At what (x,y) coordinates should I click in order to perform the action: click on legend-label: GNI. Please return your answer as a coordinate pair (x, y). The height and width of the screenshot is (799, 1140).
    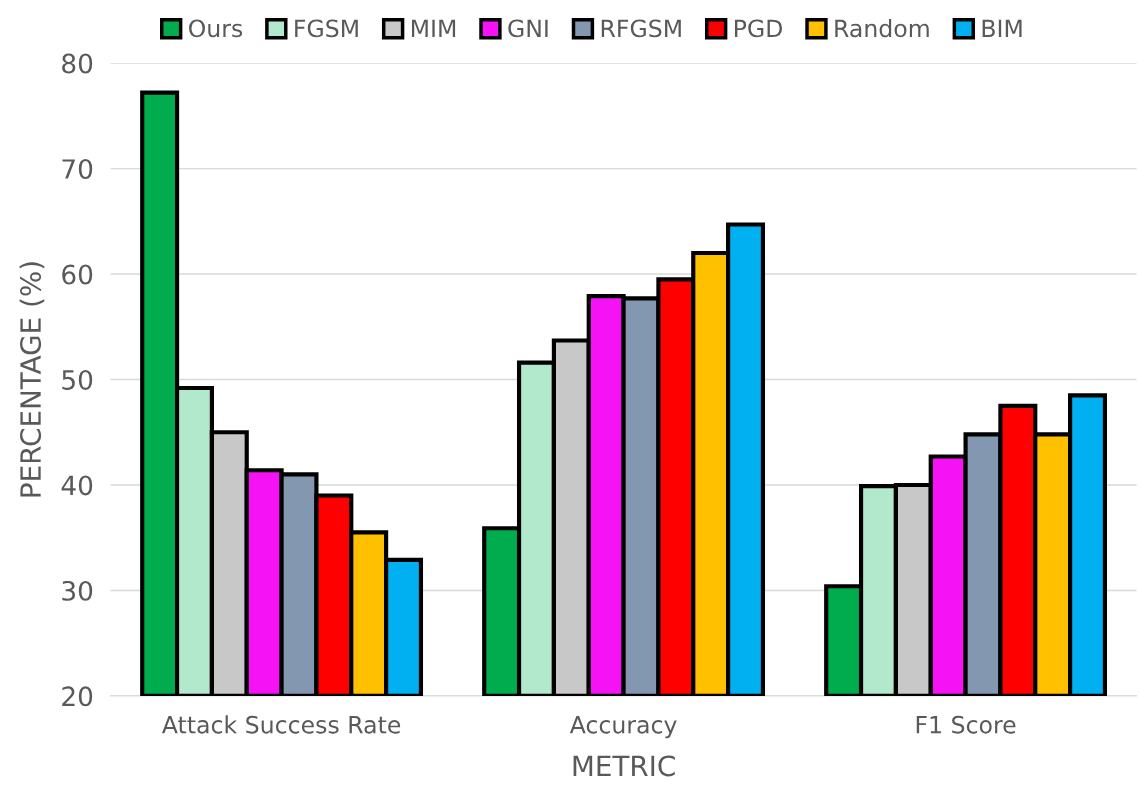
    Looking at the image, I should click on (528, 28).